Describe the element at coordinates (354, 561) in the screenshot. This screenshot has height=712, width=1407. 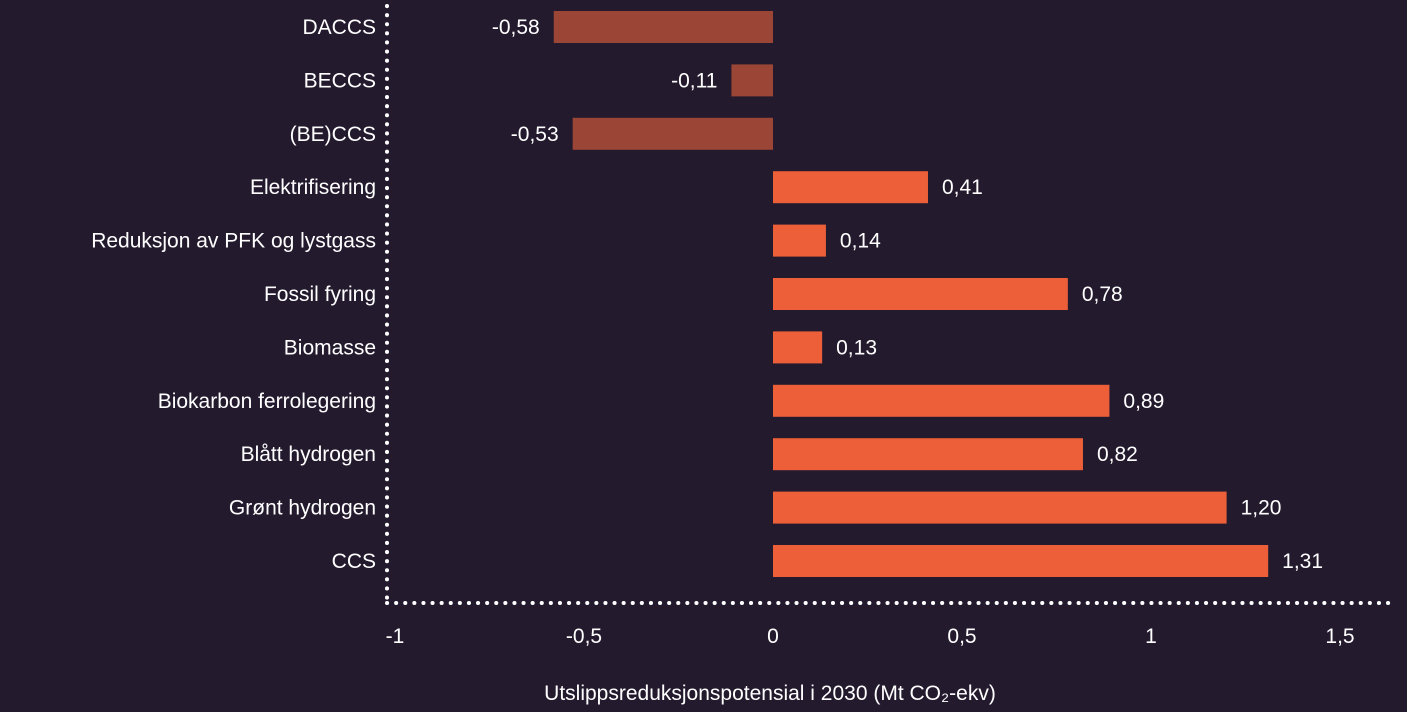
I see `category-label-ccs: CCS` at that location.